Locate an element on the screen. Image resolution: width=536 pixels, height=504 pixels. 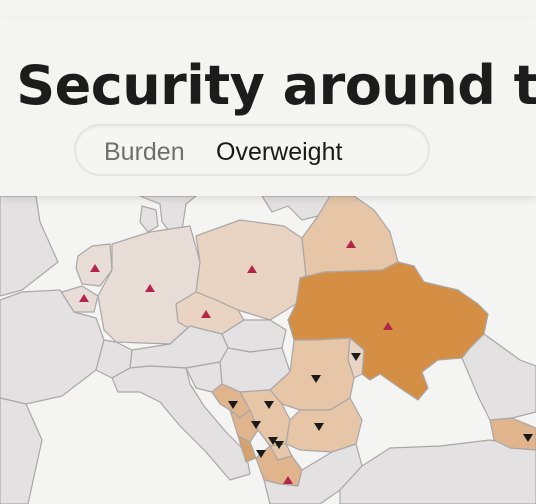
region-romania is located at coordinates (312, 374).